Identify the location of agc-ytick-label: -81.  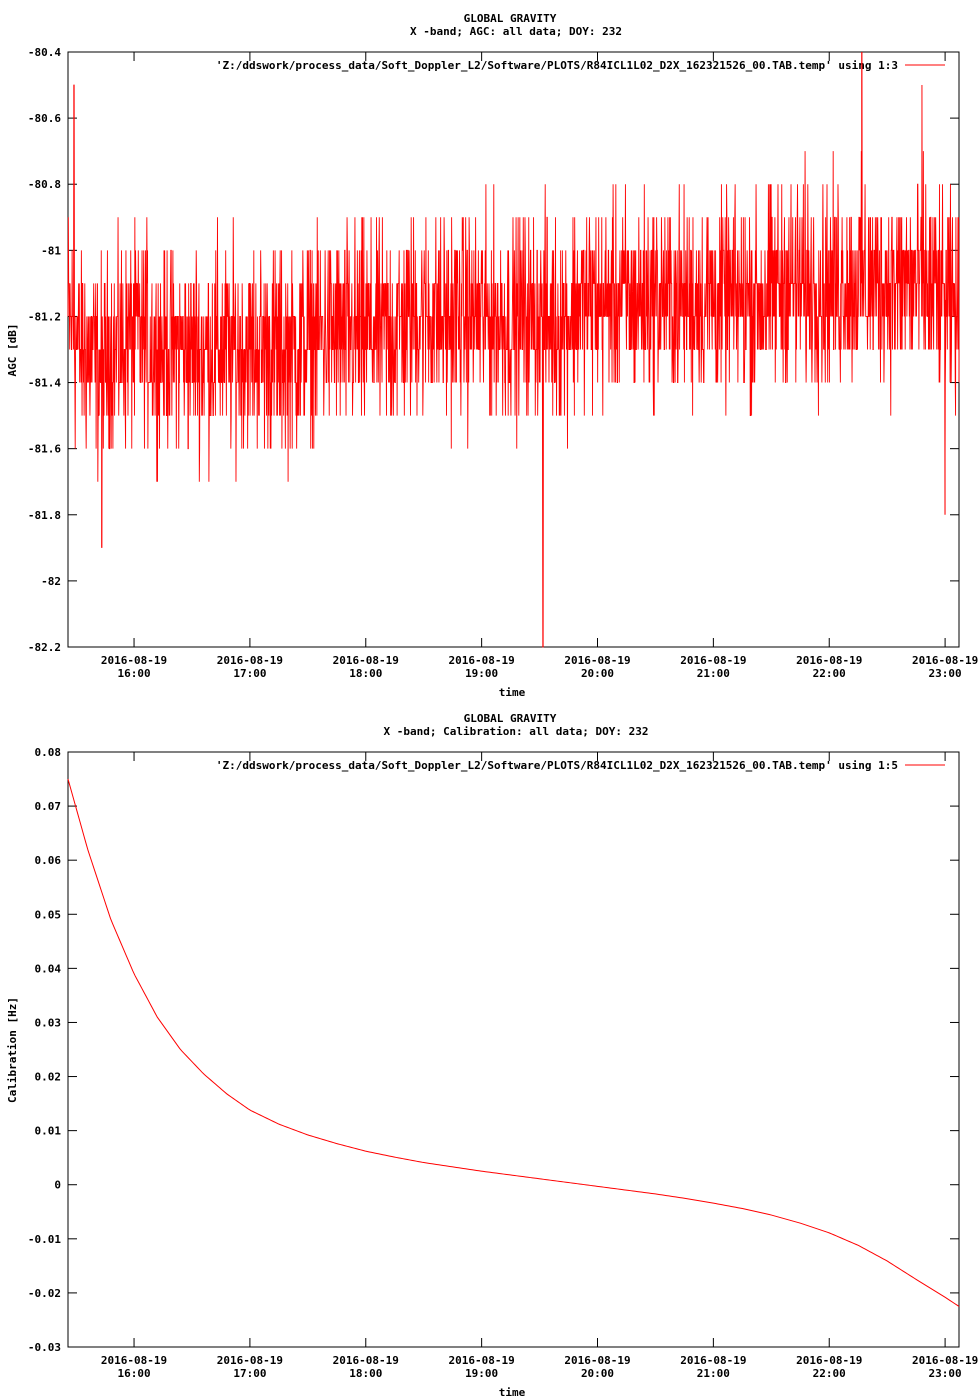
(51, 250).